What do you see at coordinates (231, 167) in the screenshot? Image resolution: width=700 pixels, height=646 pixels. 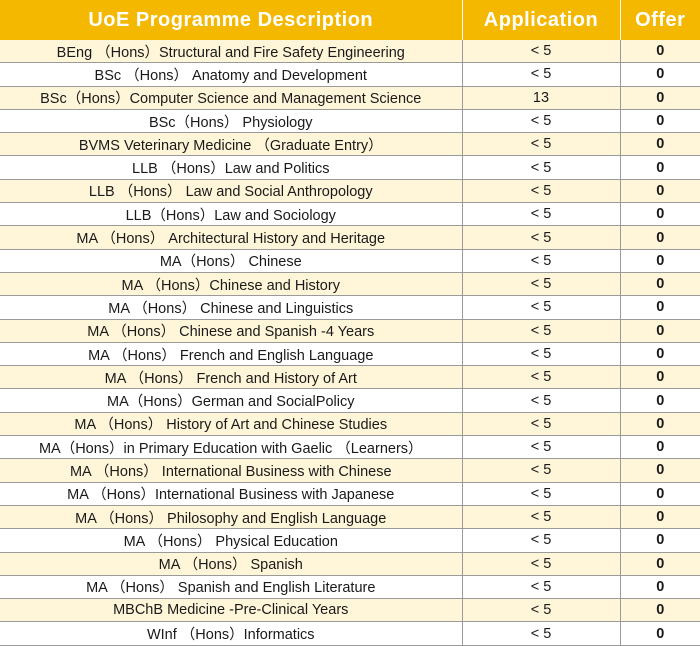 I see `programme-cell: LLB （Hons）Law and Politics` at bounding box center [231, 167].